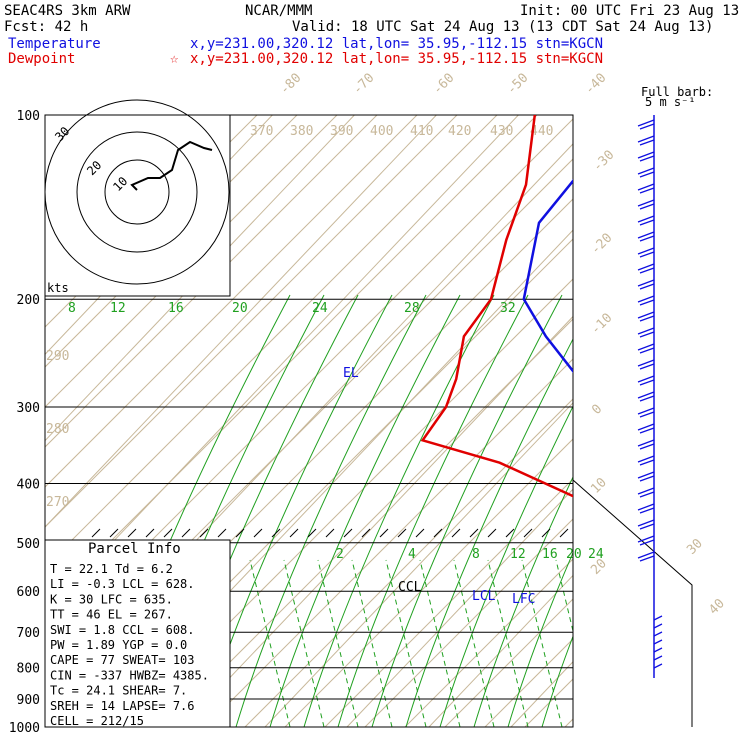 The width and height of the screenshot is (740, 740). I want to click on parcel-info-row: CIN = -337 HWBZ= 4385., so click(129, 675).